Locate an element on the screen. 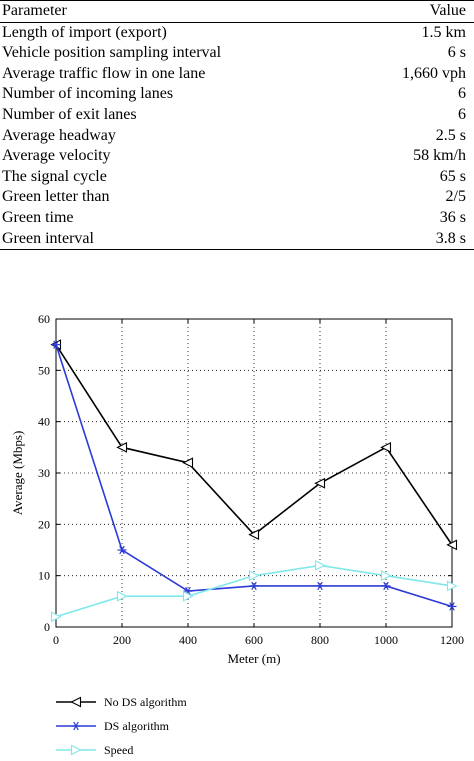 The image size is (474, 761). legend-label: No DS algorithm is located at coordinates (145, 702).